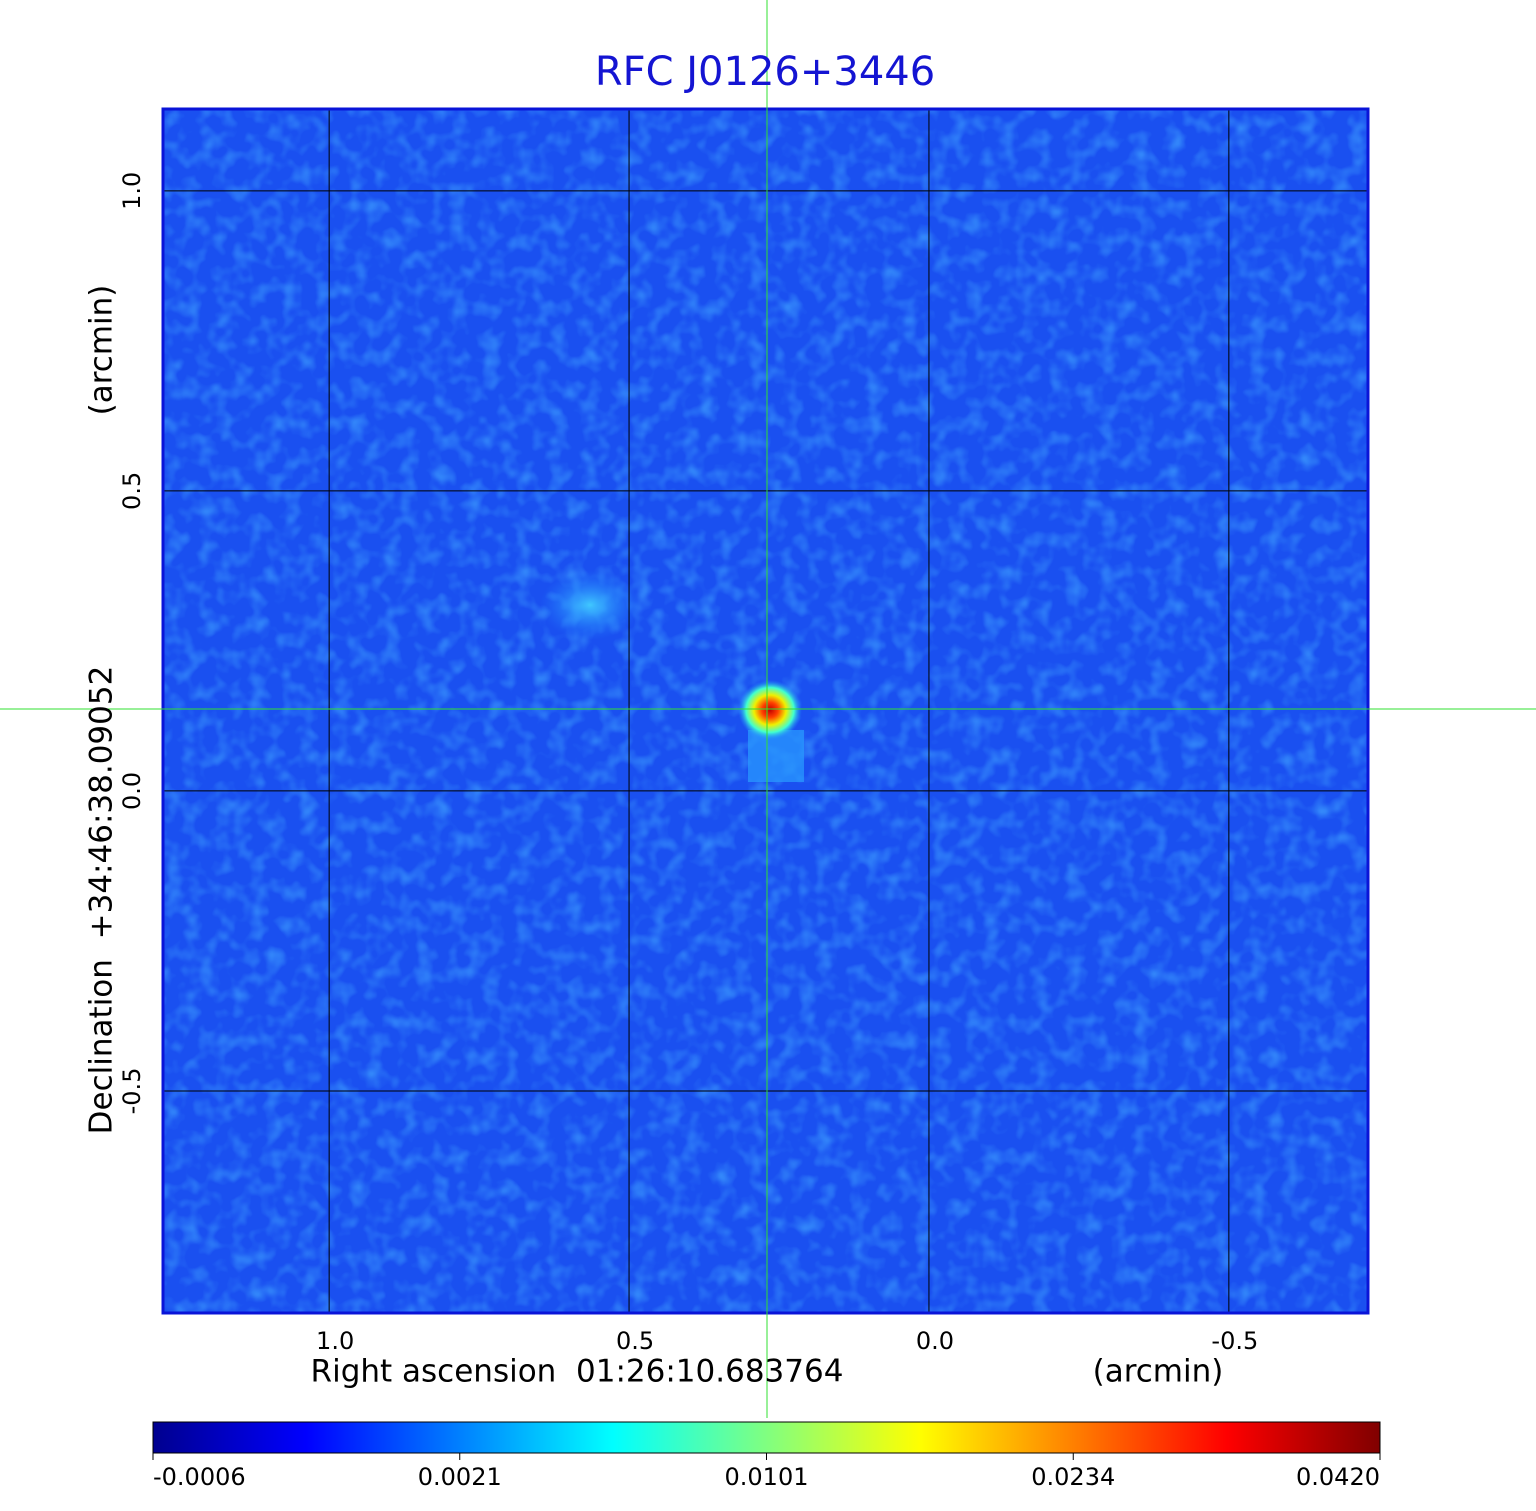 This screenshot has height=1511, width=1536. Describe the element at coordinates (132, 791) in the screenshot. I see `y-tick-label: 0.0` at that location.